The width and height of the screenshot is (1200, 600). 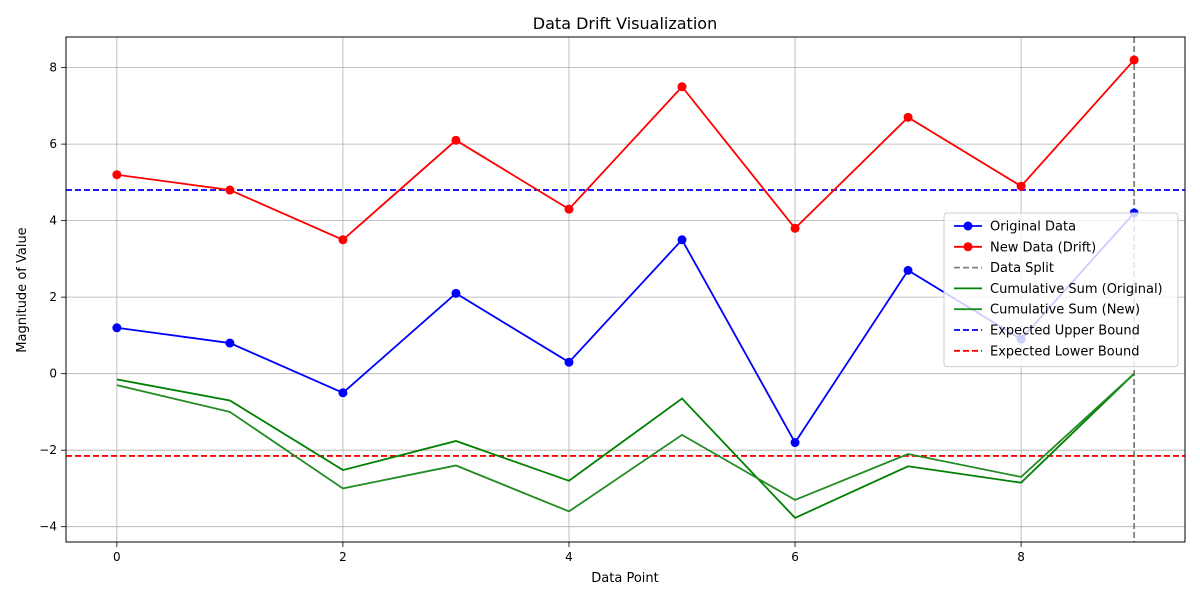 What do you see at coordinates (1021, 557) in the screenshot?
I see `x-tick-label: 8` at bounding box center [1021, 557].